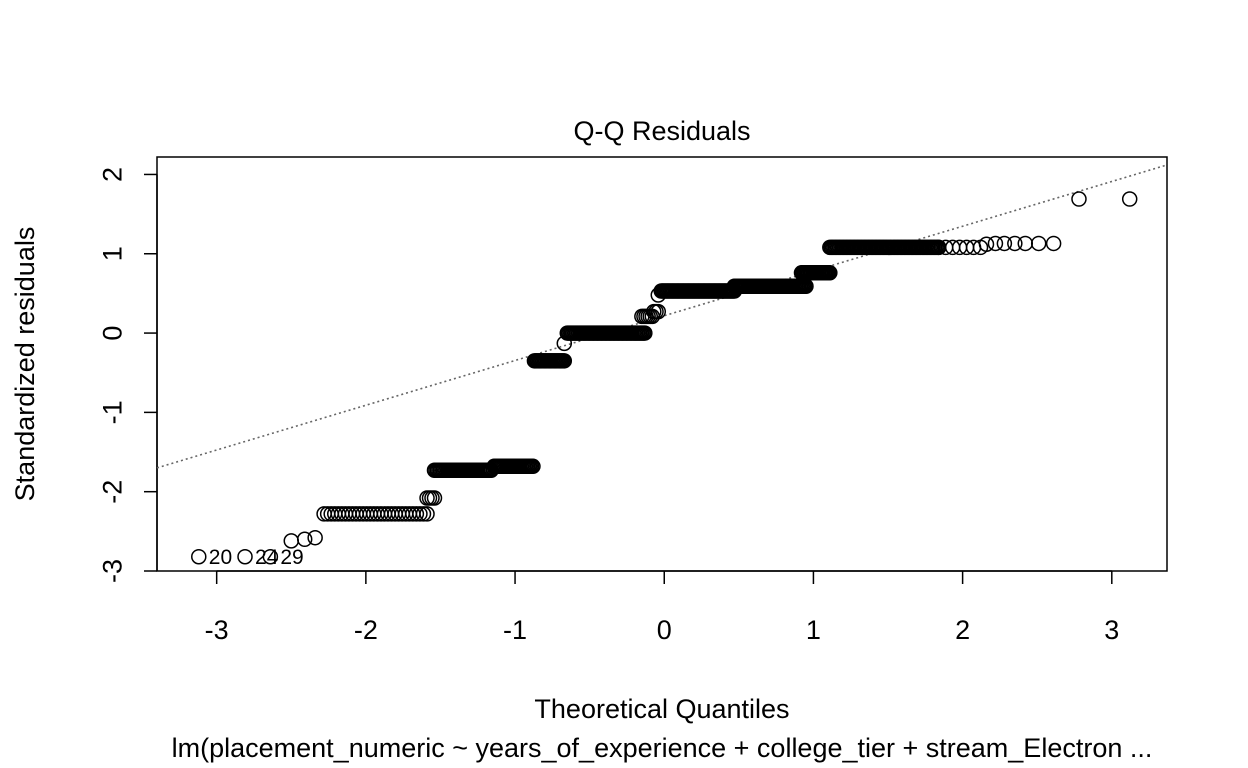 The height and width of the screenshot is (768, 1248). I want to click on y-tick-label: -3, so click(112, 571).